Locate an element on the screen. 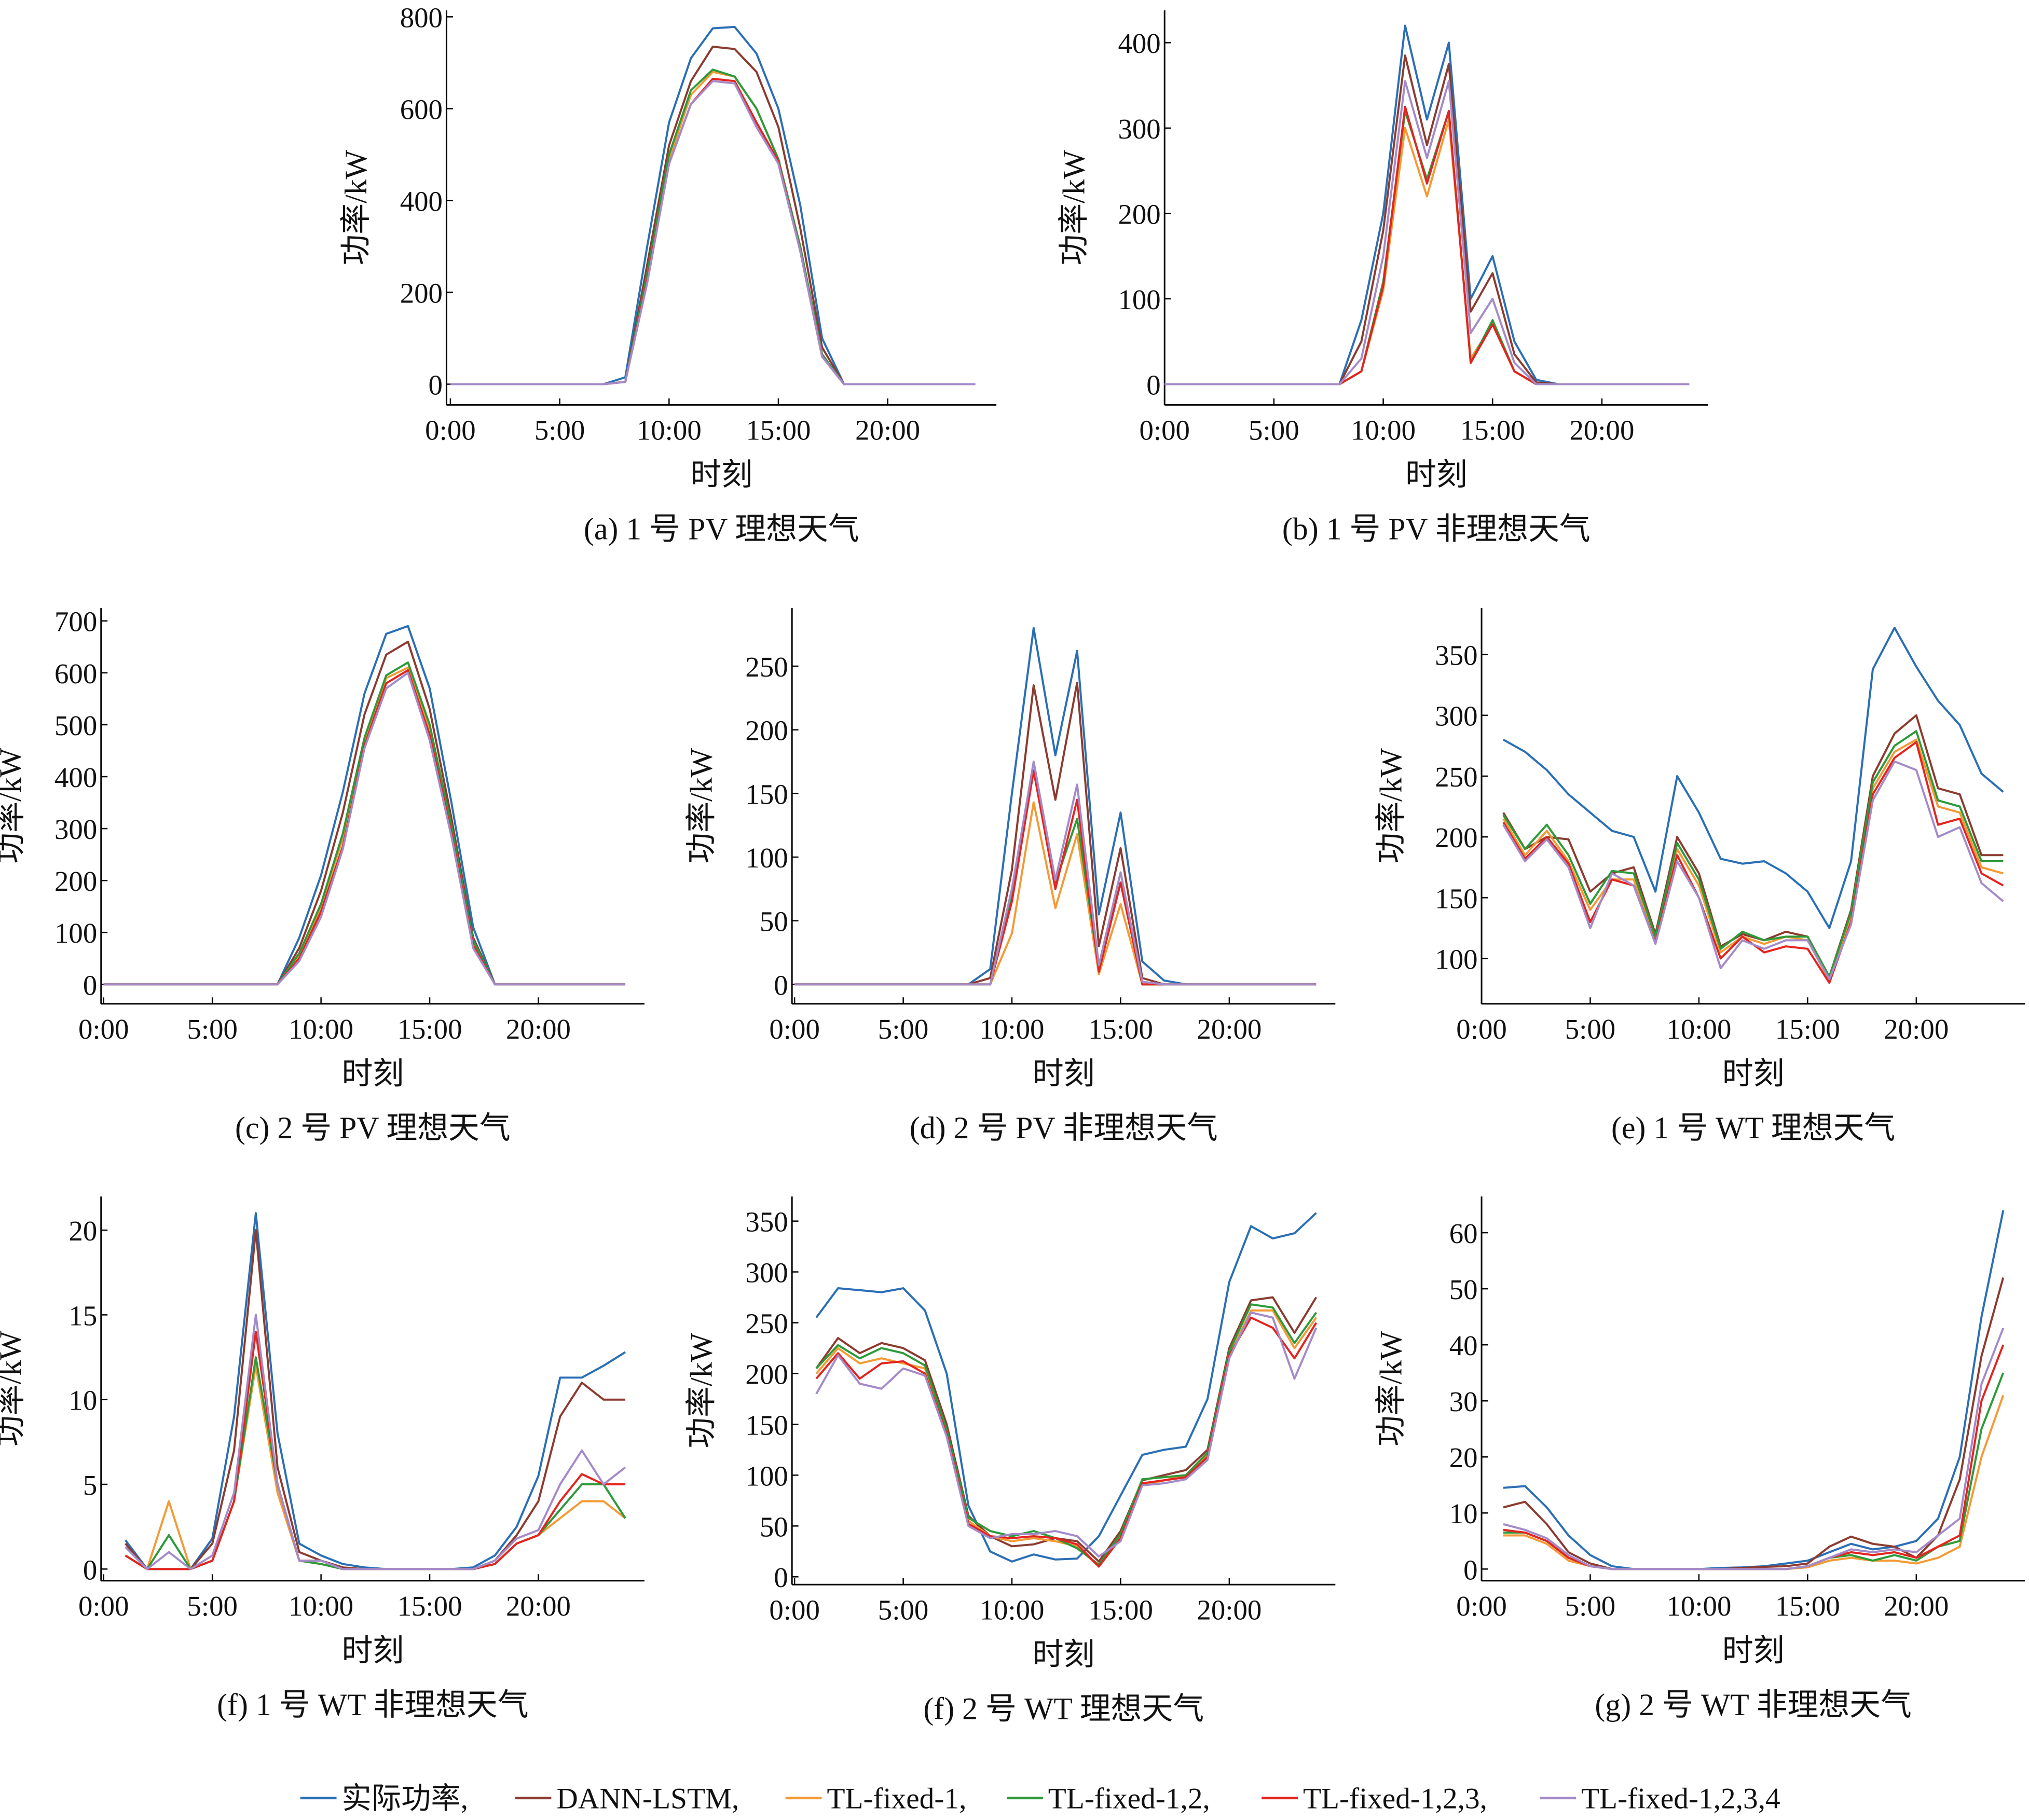  y-tick-label: 700 is located at coordinates (75, 622).